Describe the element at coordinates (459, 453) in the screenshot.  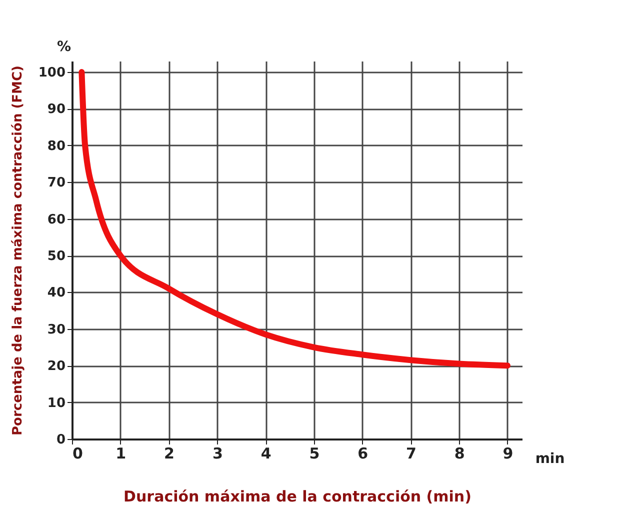
I see `x-tick-label: 8` at that location.